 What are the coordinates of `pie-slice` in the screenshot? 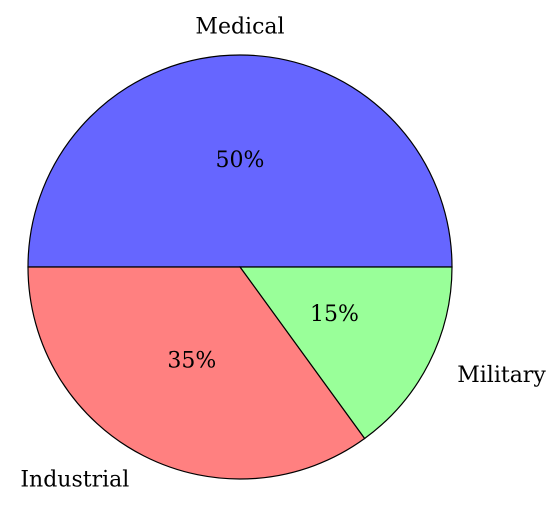 It's located at (345, 353).